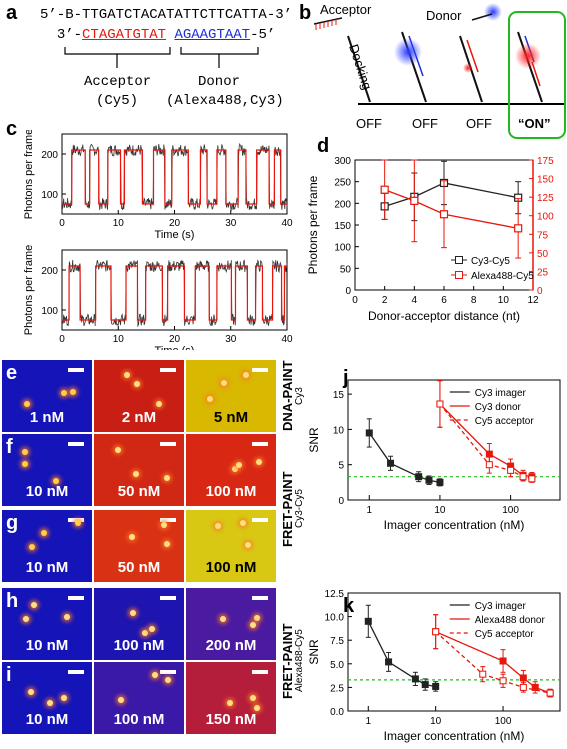  What do you see at coordinates (501, 606) in the screenshot?
I see `legend-label: Cy3 imager` at bounding box center [501, 606].